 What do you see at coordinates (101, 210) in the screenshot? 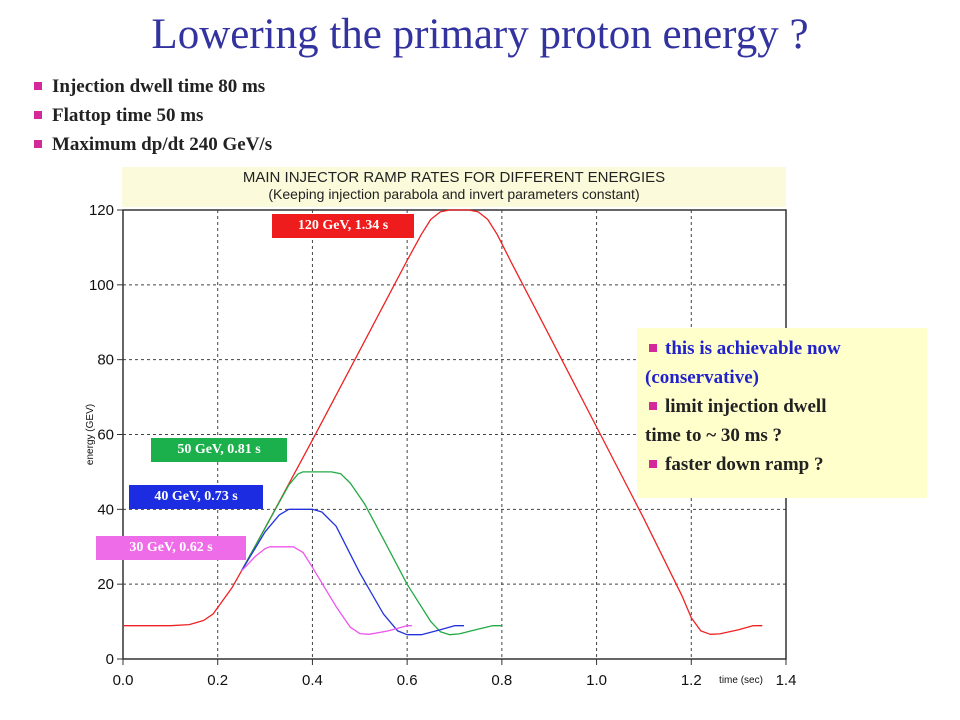
I see `y-tick-label: 120` at bounding box center [101, 210].